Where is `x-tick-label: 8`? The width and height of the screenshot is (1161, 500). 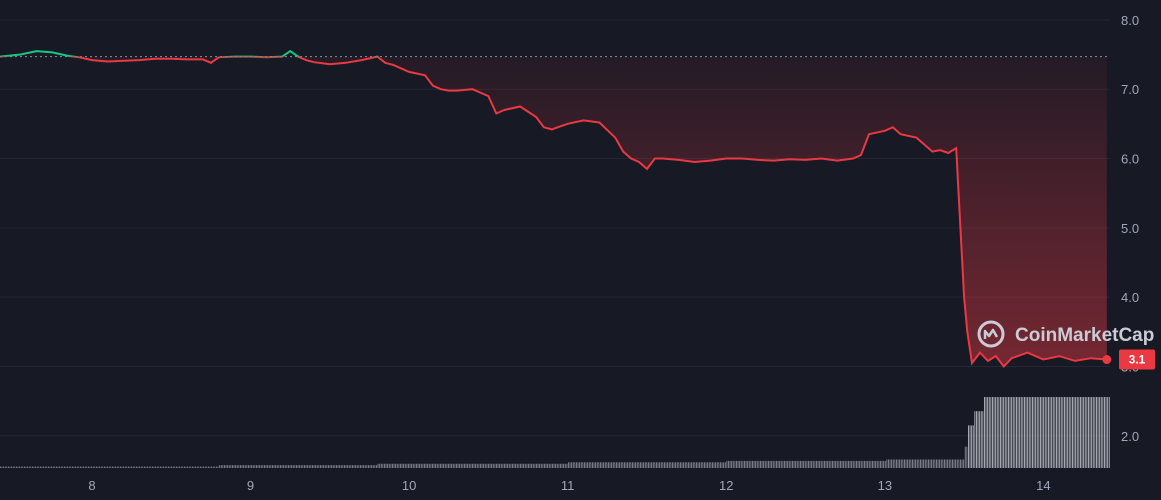 x-tick-label: 8 is located at coordinates (91, 485).